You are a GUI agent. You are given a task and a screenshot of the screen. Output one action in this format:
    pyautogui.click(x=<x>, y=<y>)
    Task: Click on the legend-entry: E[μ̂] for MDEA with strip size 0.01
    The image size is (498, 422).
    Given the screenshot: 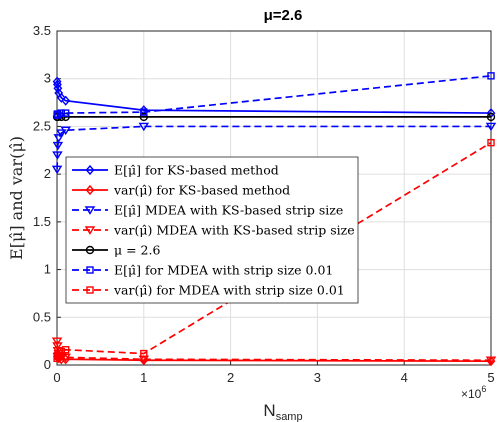 What is the action you would take?
    pyautogui.click(x=202, y=270)
    